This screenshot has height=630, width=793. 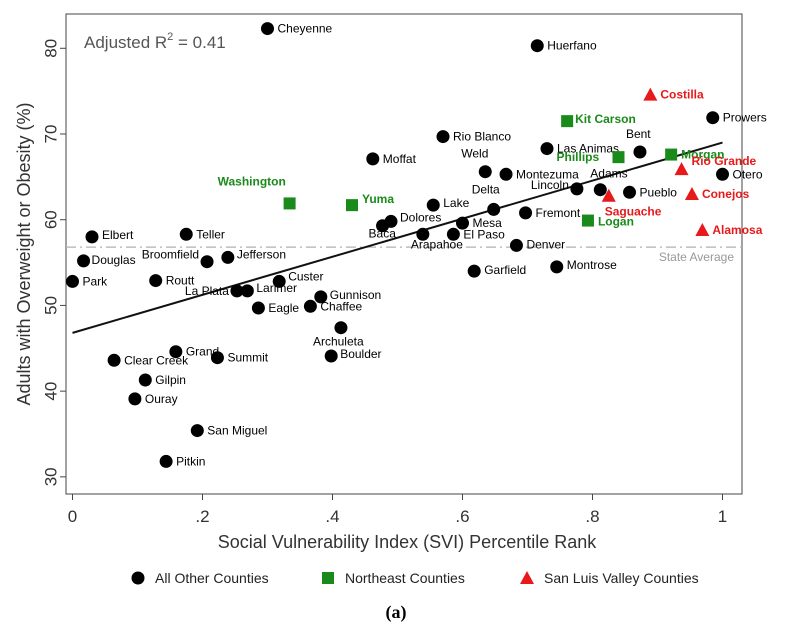 What do you see at coordinates (748, 174) in the screenshot?
I see `point-label-otero: Otero` at bounding box center [748, 174].